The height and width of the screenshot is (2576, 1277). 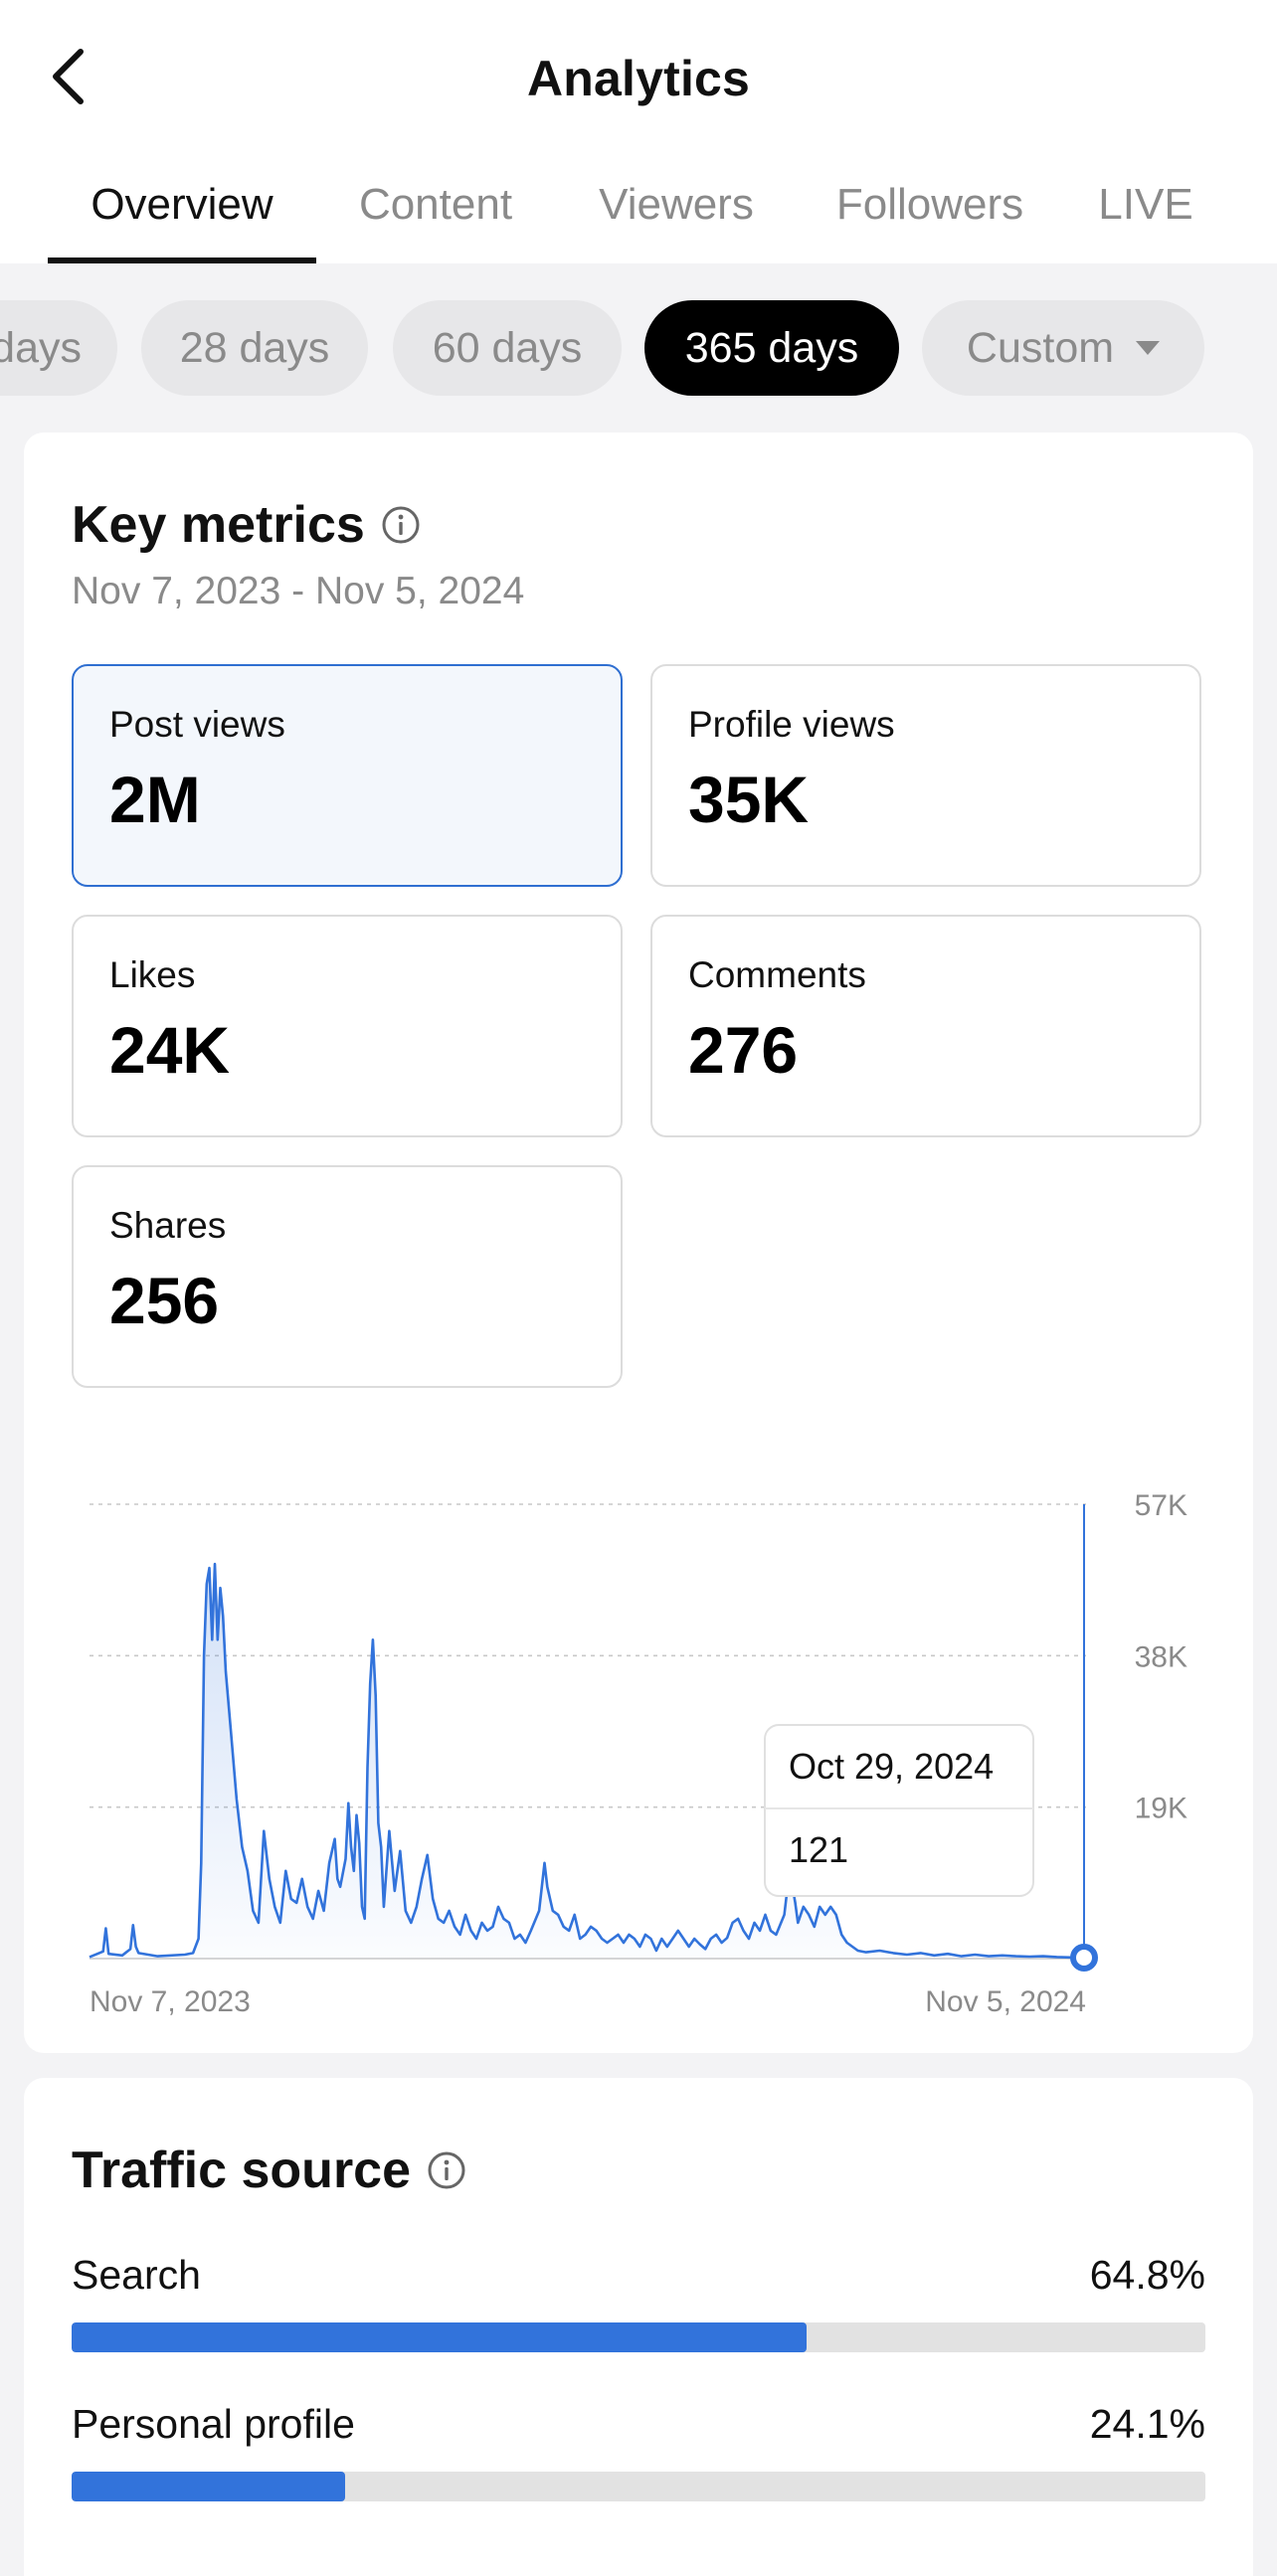 I want to click on tab-followers: Followers, so click(x=930, y=210).